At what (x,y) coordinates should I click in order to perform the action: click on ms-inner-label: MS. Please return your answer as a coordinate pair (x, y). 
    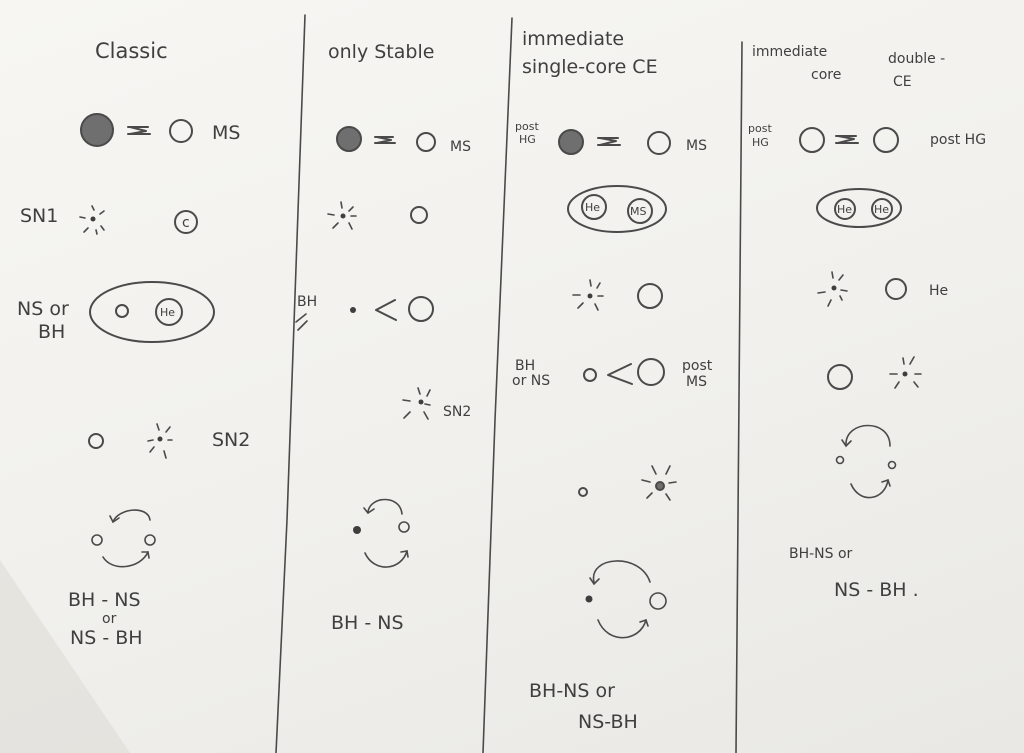
    Looking at the image, I should click on (638, 211).